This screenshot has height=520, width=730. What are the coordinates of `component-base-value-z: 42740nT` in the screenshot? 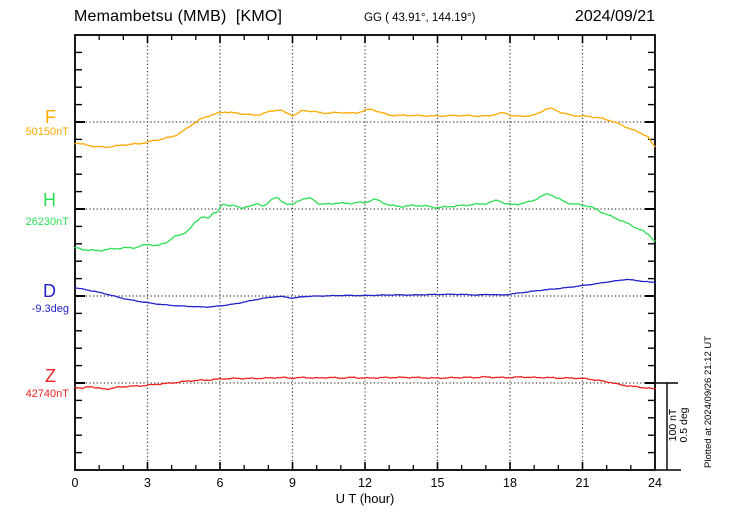 It's located at (47, 394).